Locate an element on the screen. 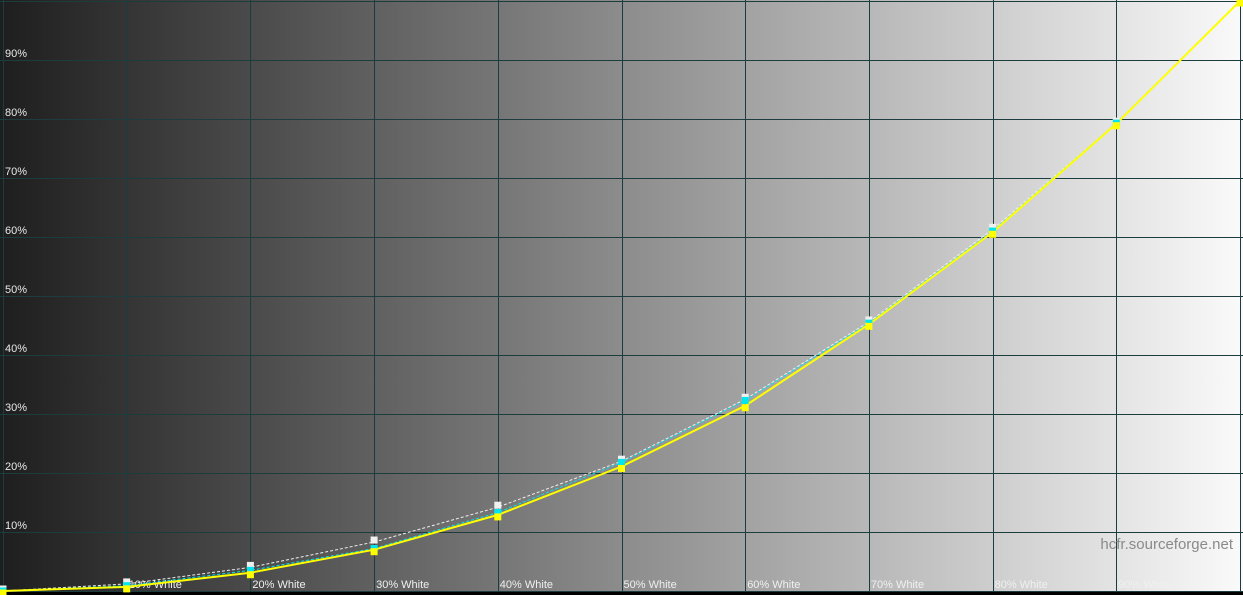 The width and height of the screenshot is (1243, 595). y-axis-labels: 10% 20% 30% 40% 50% 60% 70% 80% 90% is located at coordinates (16, 290).